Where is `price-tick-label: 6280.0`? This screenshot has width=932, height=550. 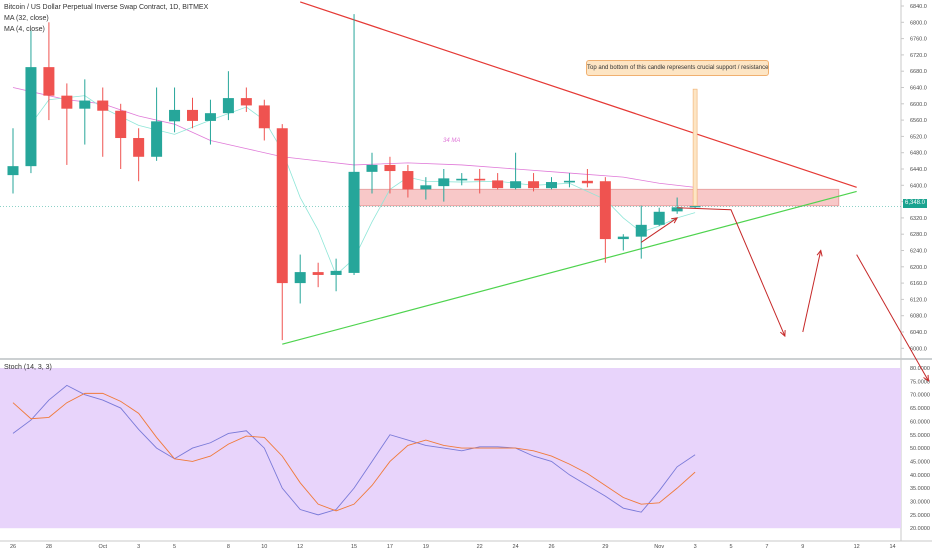 price-tick-label: 6280.0 is located at coordinates (918, 235).